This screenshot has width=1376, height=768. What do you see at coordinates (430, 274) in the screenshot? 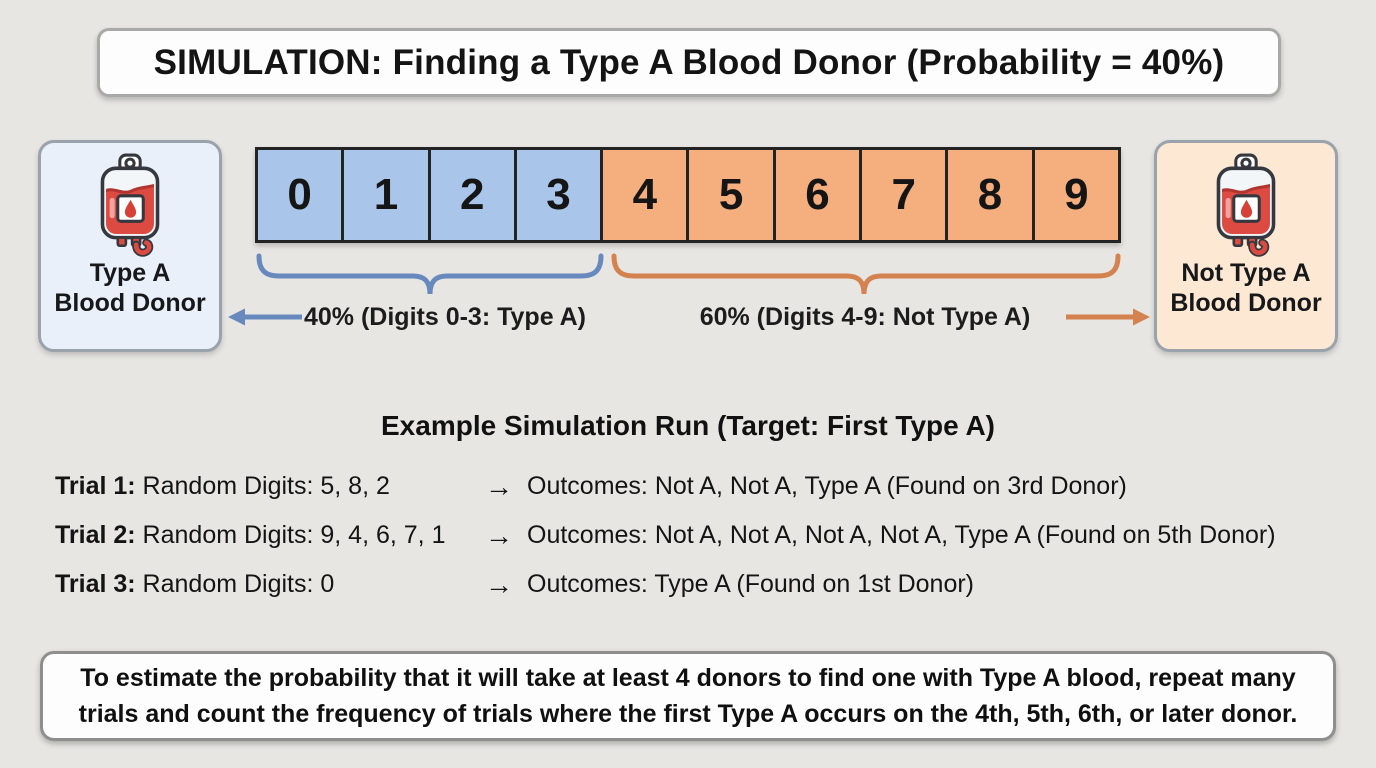
I see `type-a-brace` at bounding box center [430, 274].